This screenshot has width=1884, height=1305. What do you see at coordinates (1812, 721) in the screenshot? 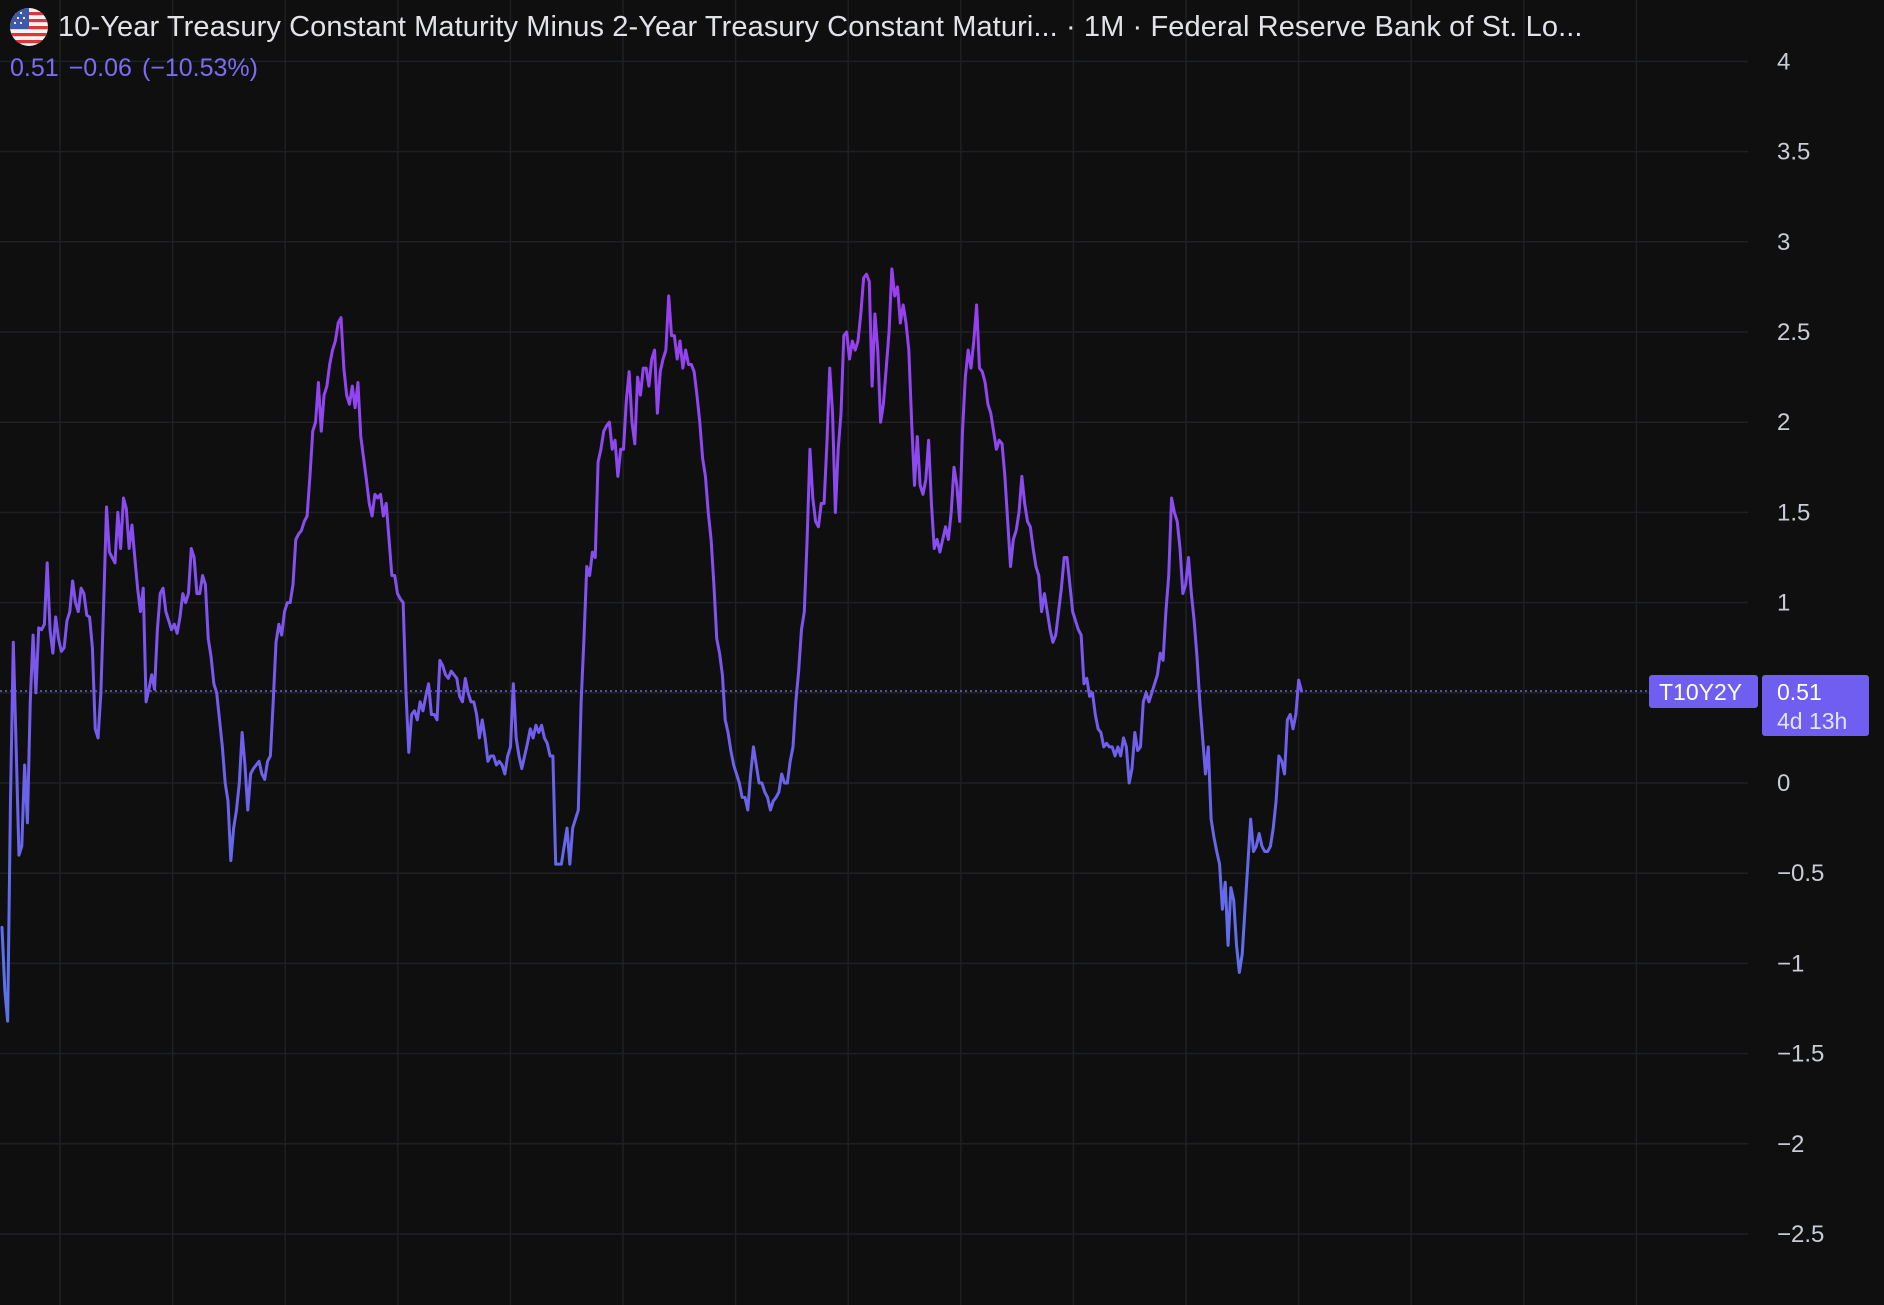
I see `price-tag-countdown: 4d 13h` at bounding box center [1812, 721].